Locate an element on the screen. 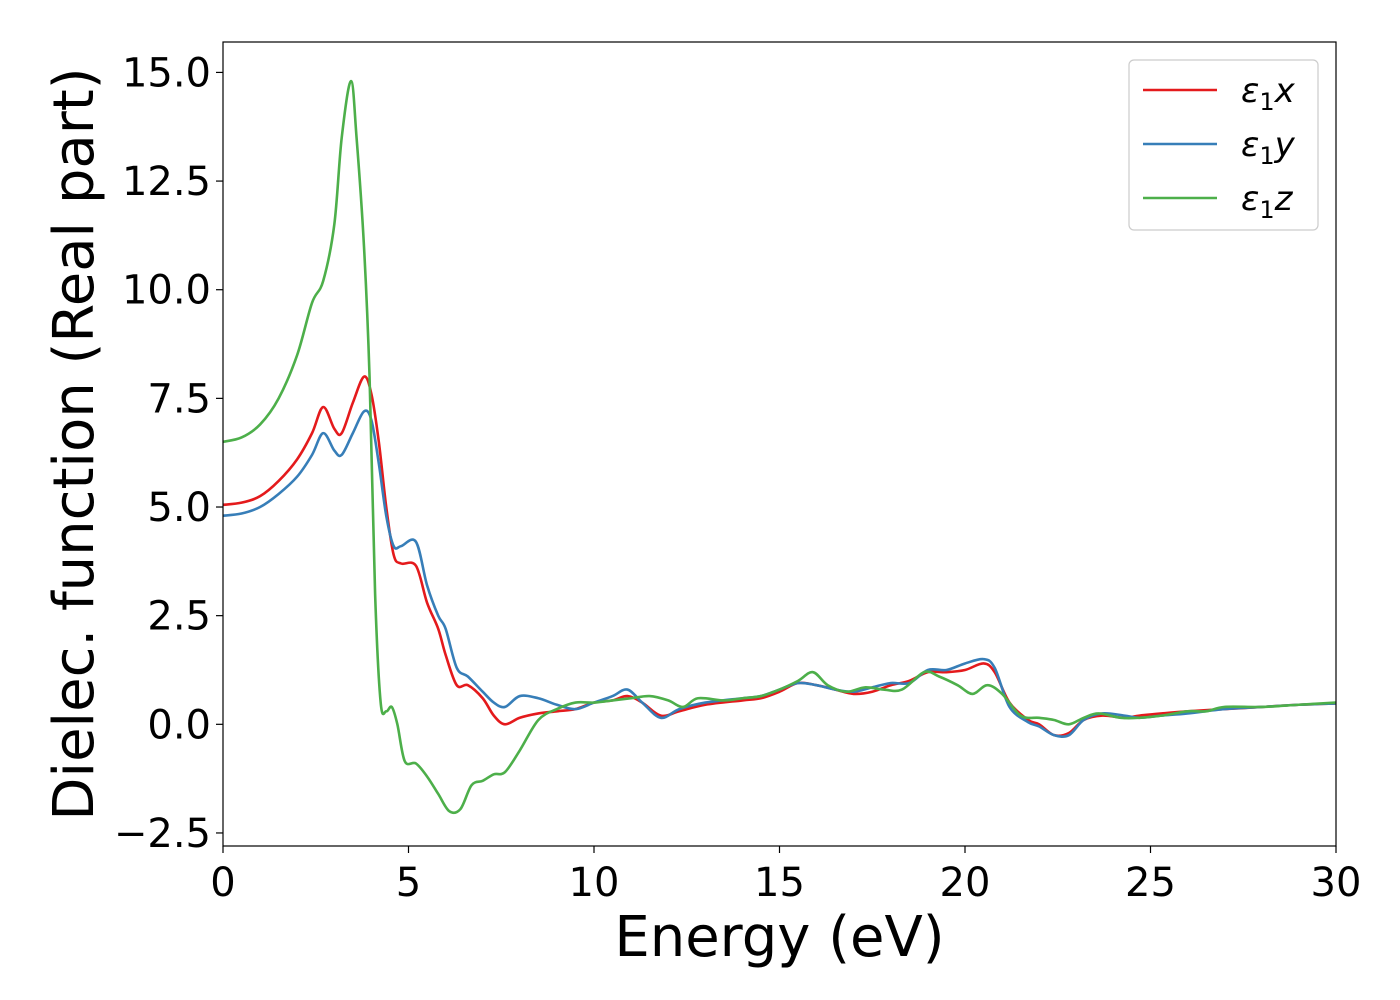 This screenshot has width=1400, height=1000. x-tick-label: 30 is located at coordinates (1336, 883).